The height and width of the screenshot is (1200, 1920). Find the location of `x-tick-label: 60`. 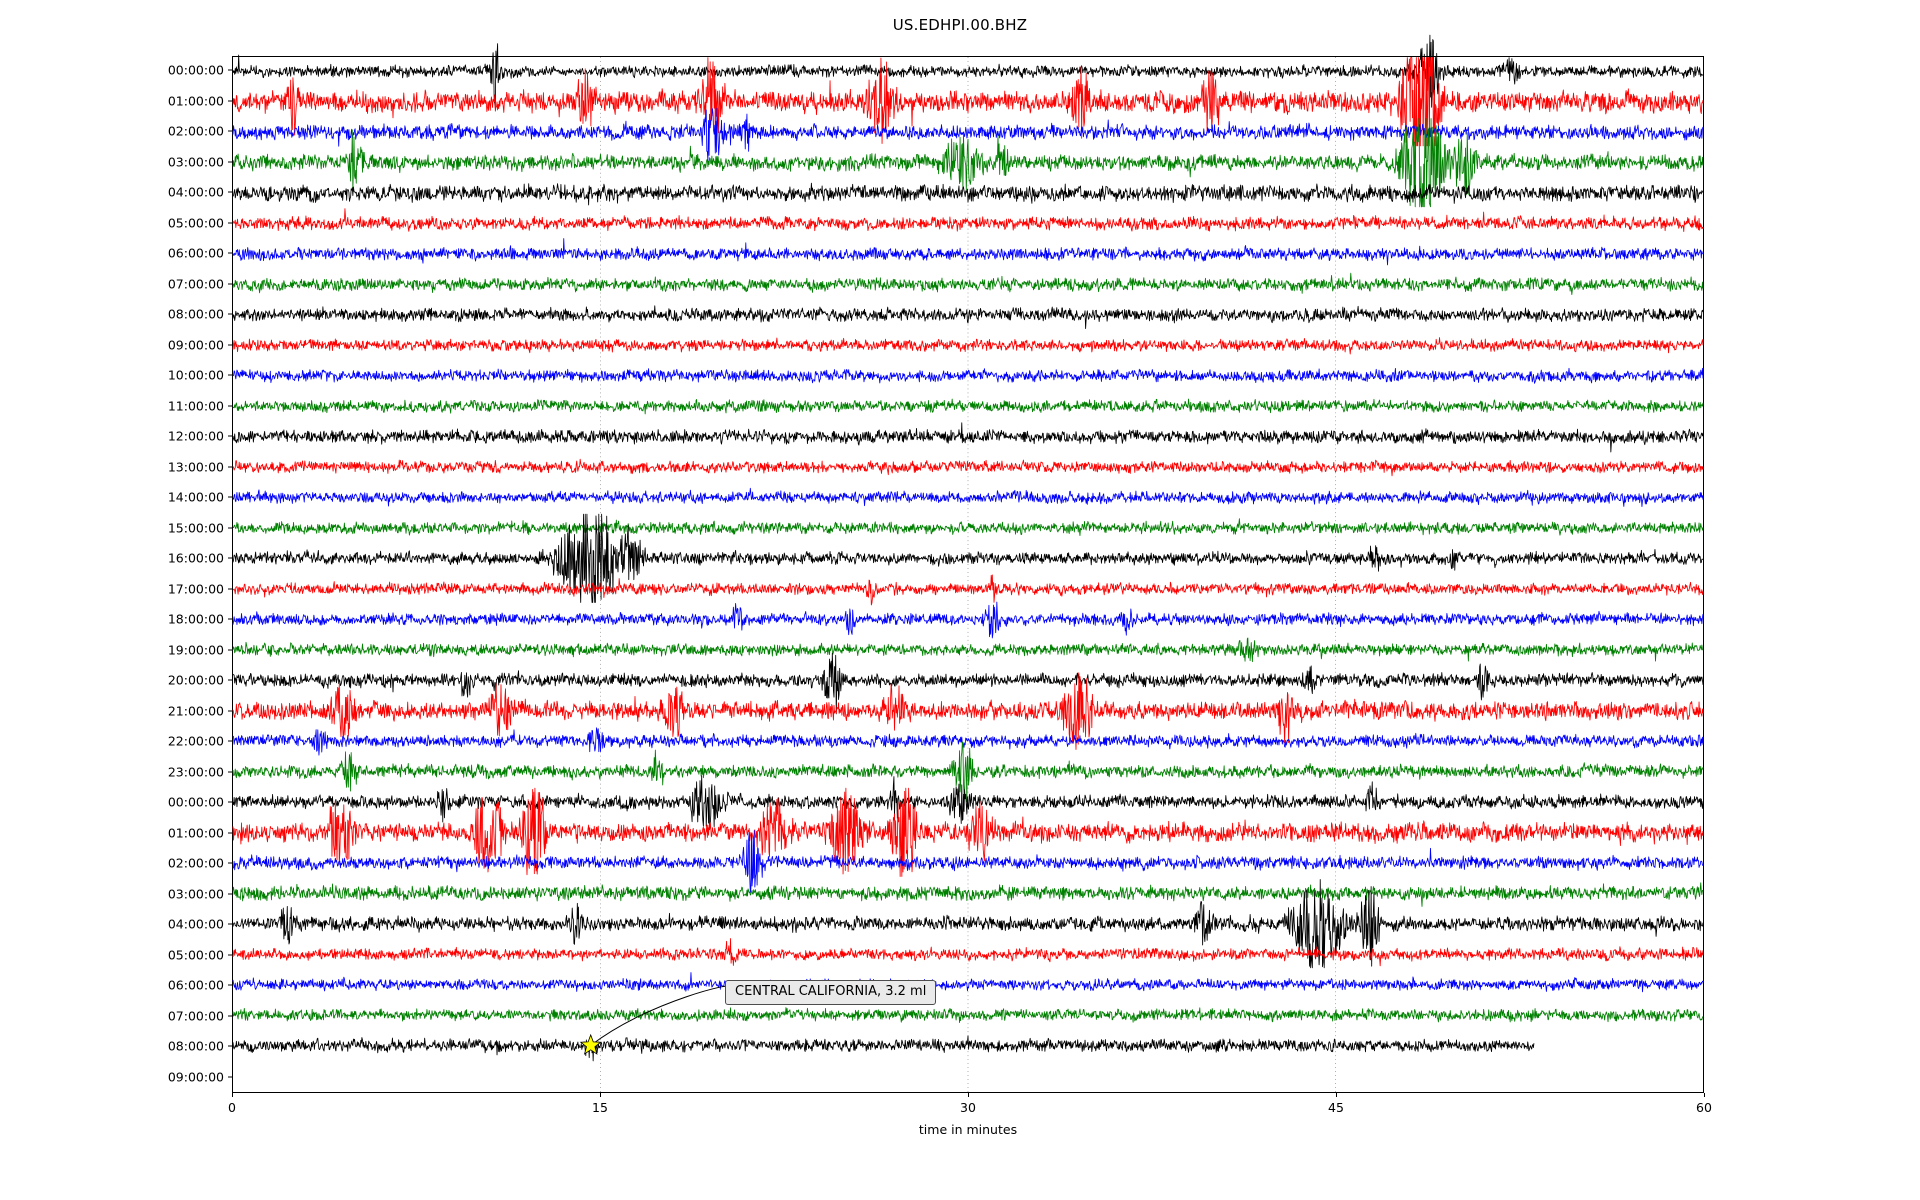

x-tick-label: 60 is located at coordinates (1704, 1107).